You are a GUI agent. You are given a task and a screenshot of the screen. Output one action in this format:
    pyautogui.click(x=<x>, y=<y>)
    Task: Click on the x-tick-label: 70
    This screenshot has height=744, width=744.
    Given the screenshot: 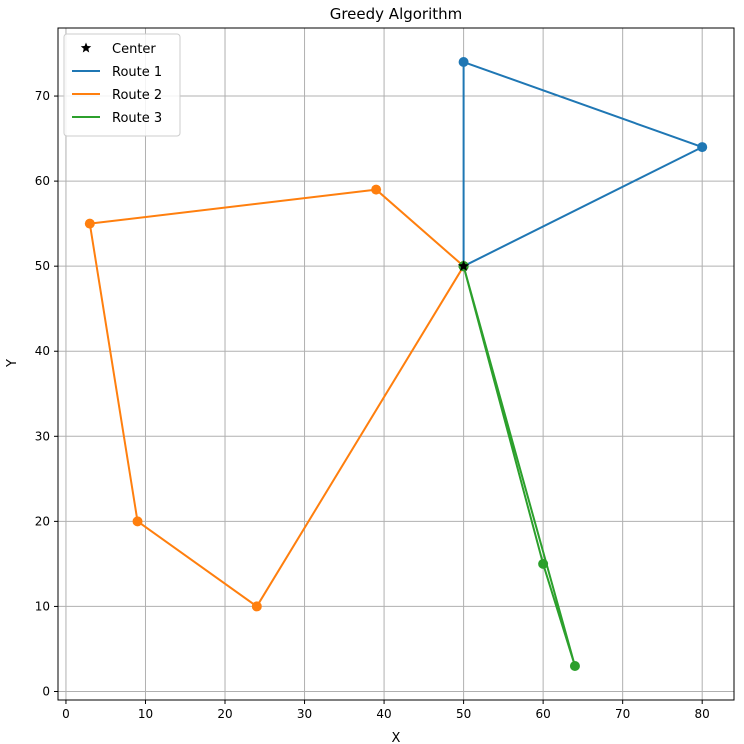 What is the action you would take?
    pyautogui.click(x=622, y=714)
    